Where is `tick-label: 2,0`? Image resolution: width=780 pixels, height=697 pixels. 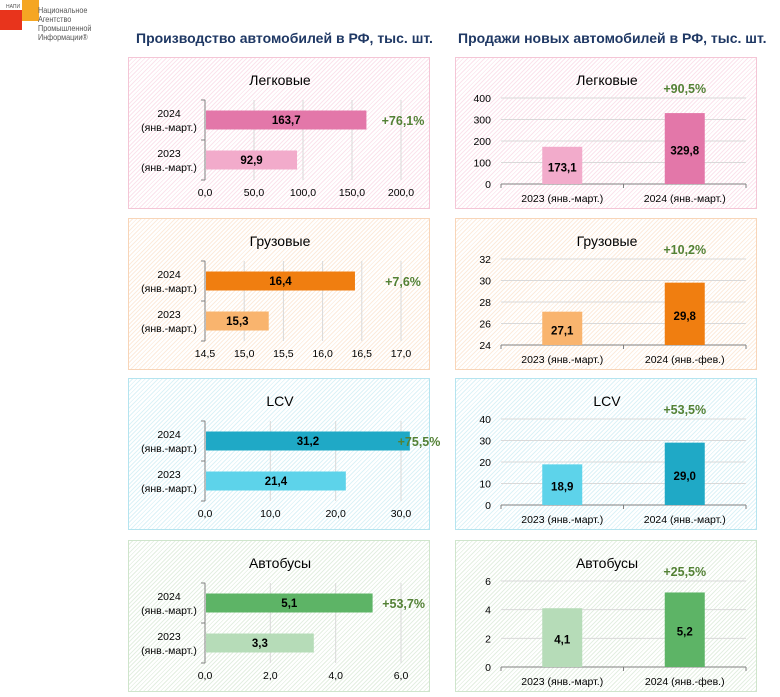 tick-label: 2,0 is located at coordinates (270, 676).